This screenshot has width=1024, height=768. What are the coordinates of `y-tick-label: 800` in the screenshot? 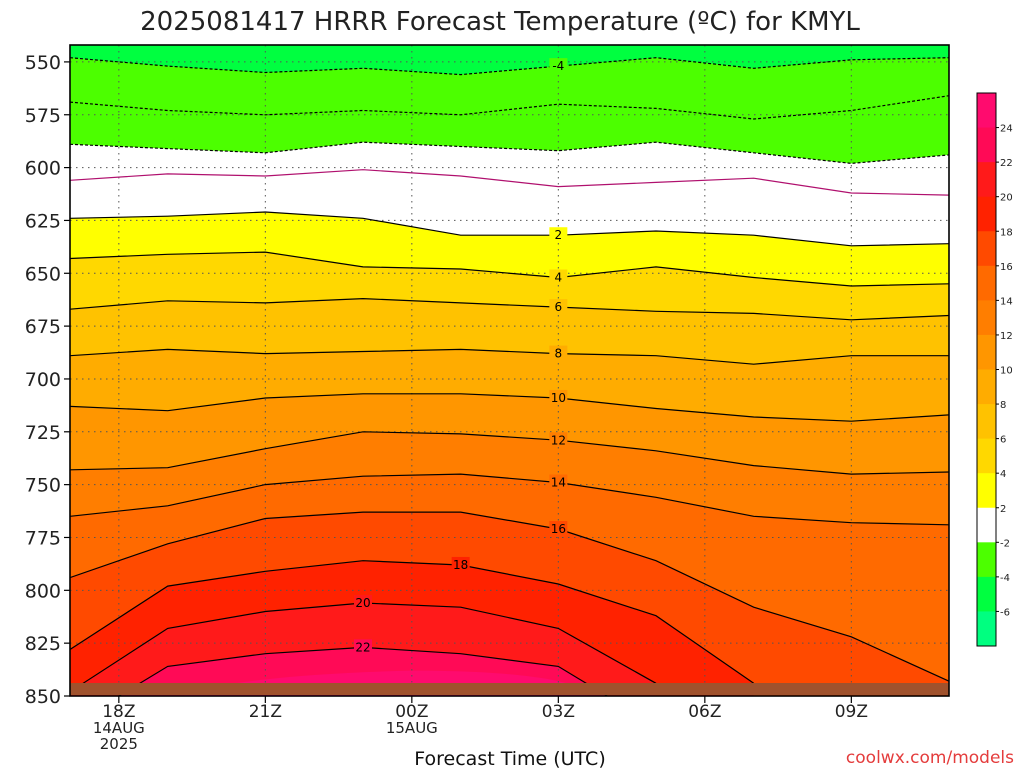 It's located at (43, 591).